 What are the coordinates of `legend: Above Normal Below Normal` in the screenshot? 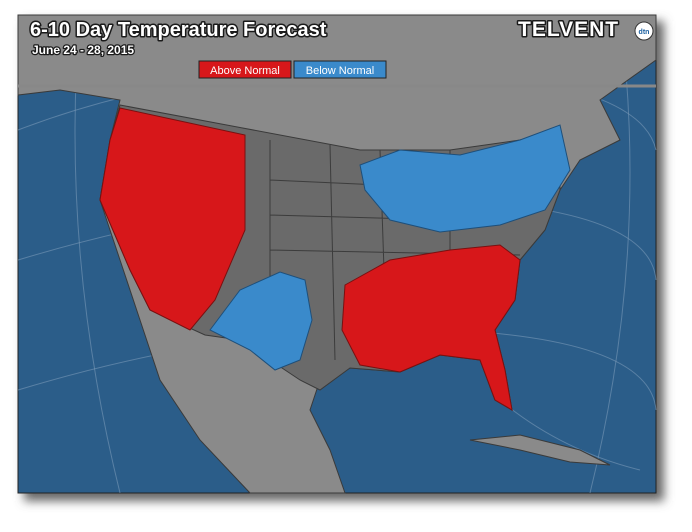 It's located at (292, 69).